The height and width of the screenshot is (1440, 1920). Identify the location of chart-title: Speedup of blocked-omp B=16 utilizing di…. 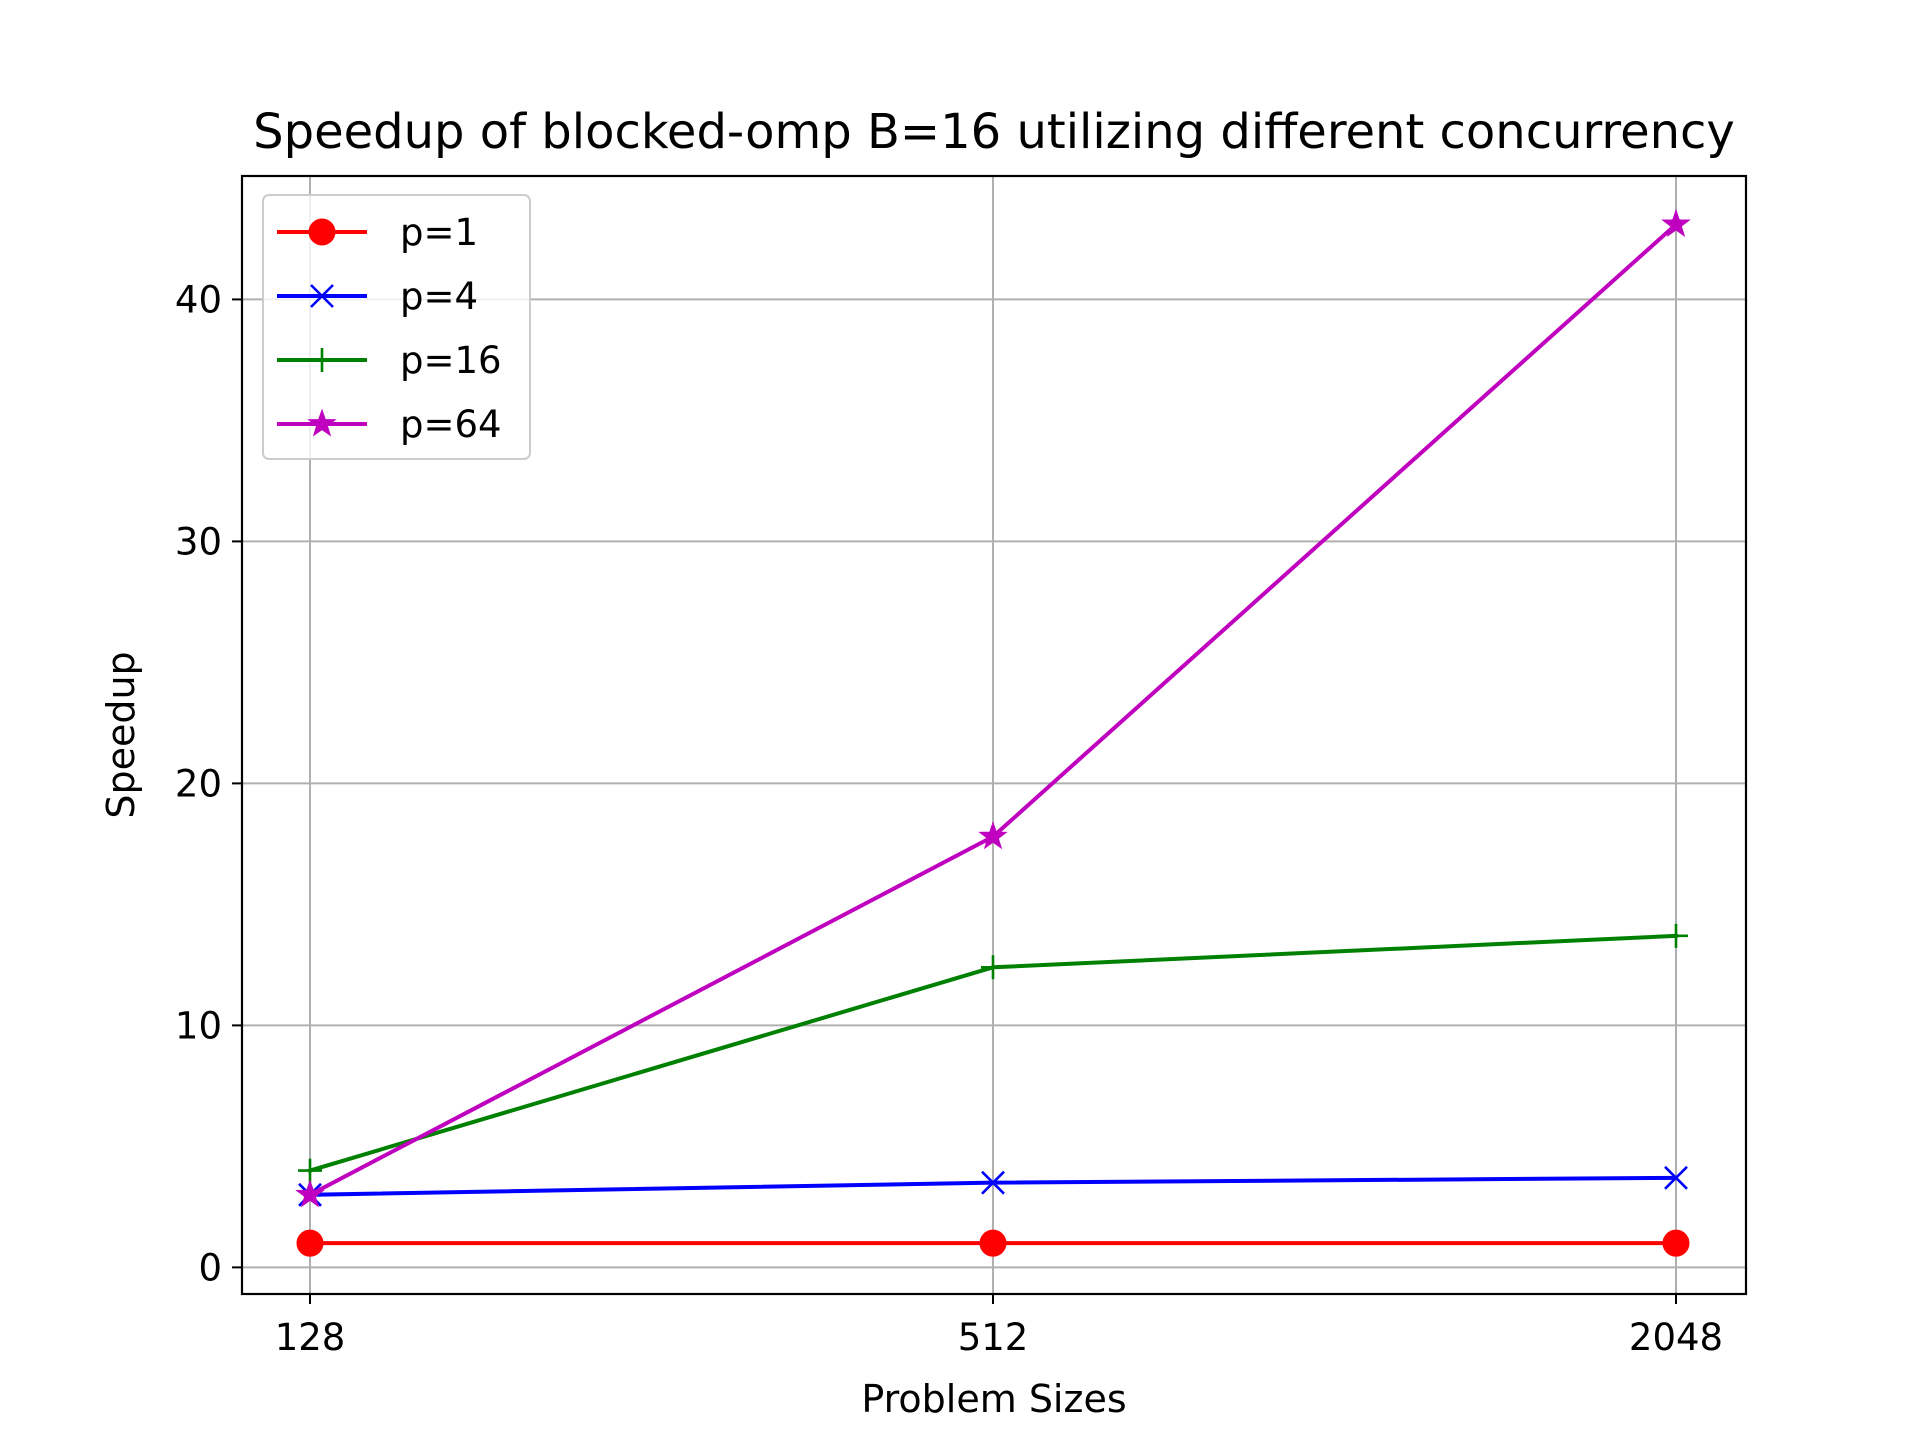
(994, 132).